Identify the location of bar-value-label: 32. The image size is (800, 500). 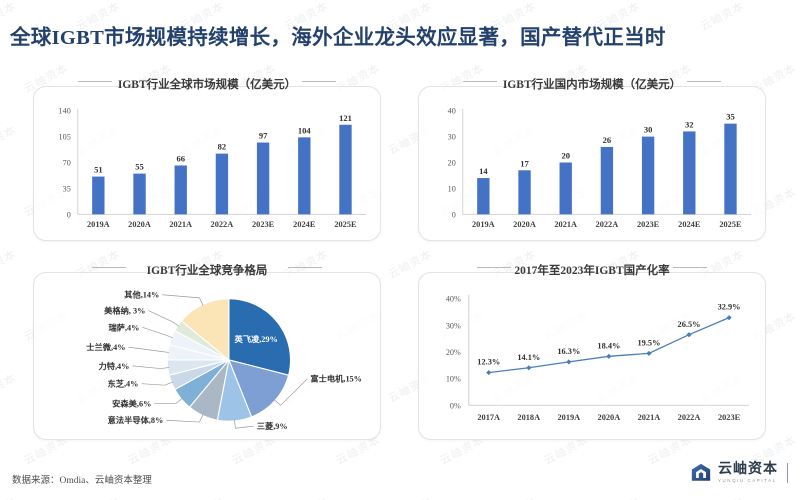
(689, 124).